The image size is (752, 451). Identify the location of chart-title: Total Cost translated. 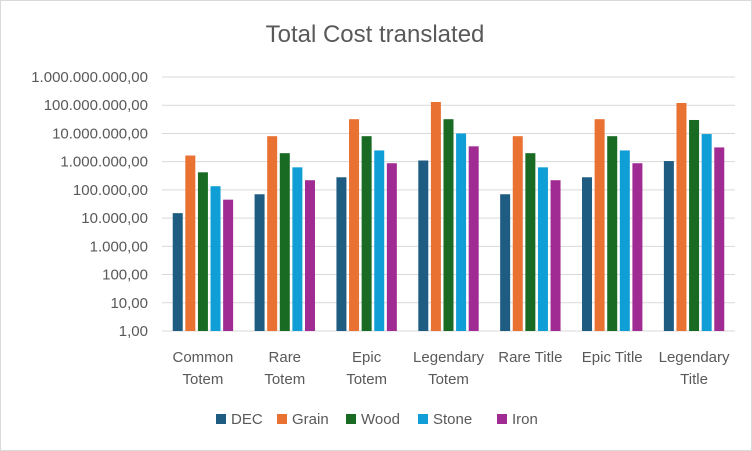
(375, 34).